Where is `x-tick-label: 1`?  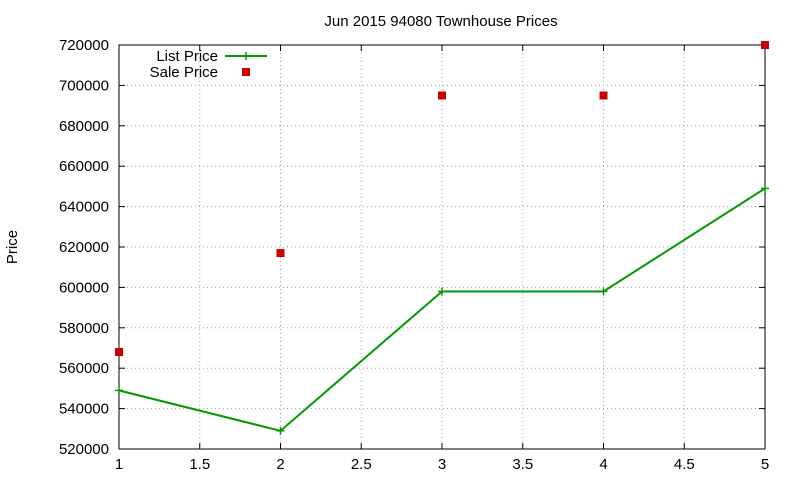
x-tick-label: 1 is located at coordinates (119, 464).